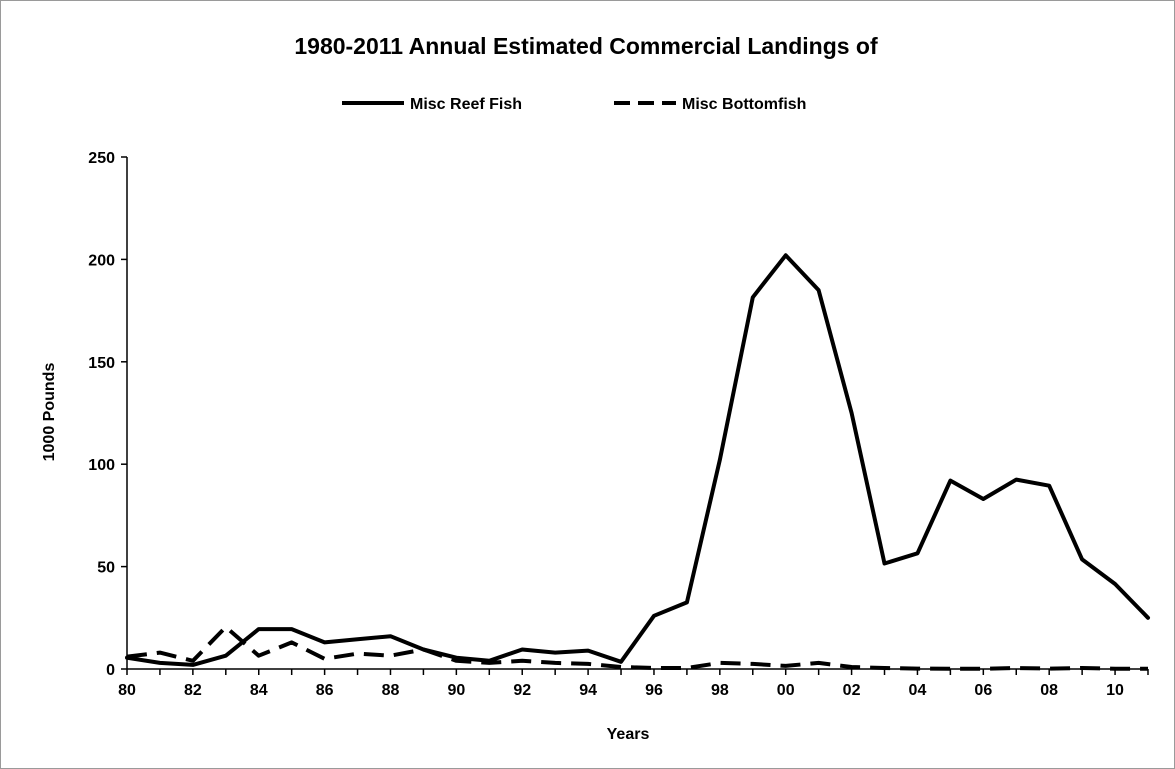 This screenshot has width=1175, height=769. I want to click on y-tick-label: 200, so click(101, 260).